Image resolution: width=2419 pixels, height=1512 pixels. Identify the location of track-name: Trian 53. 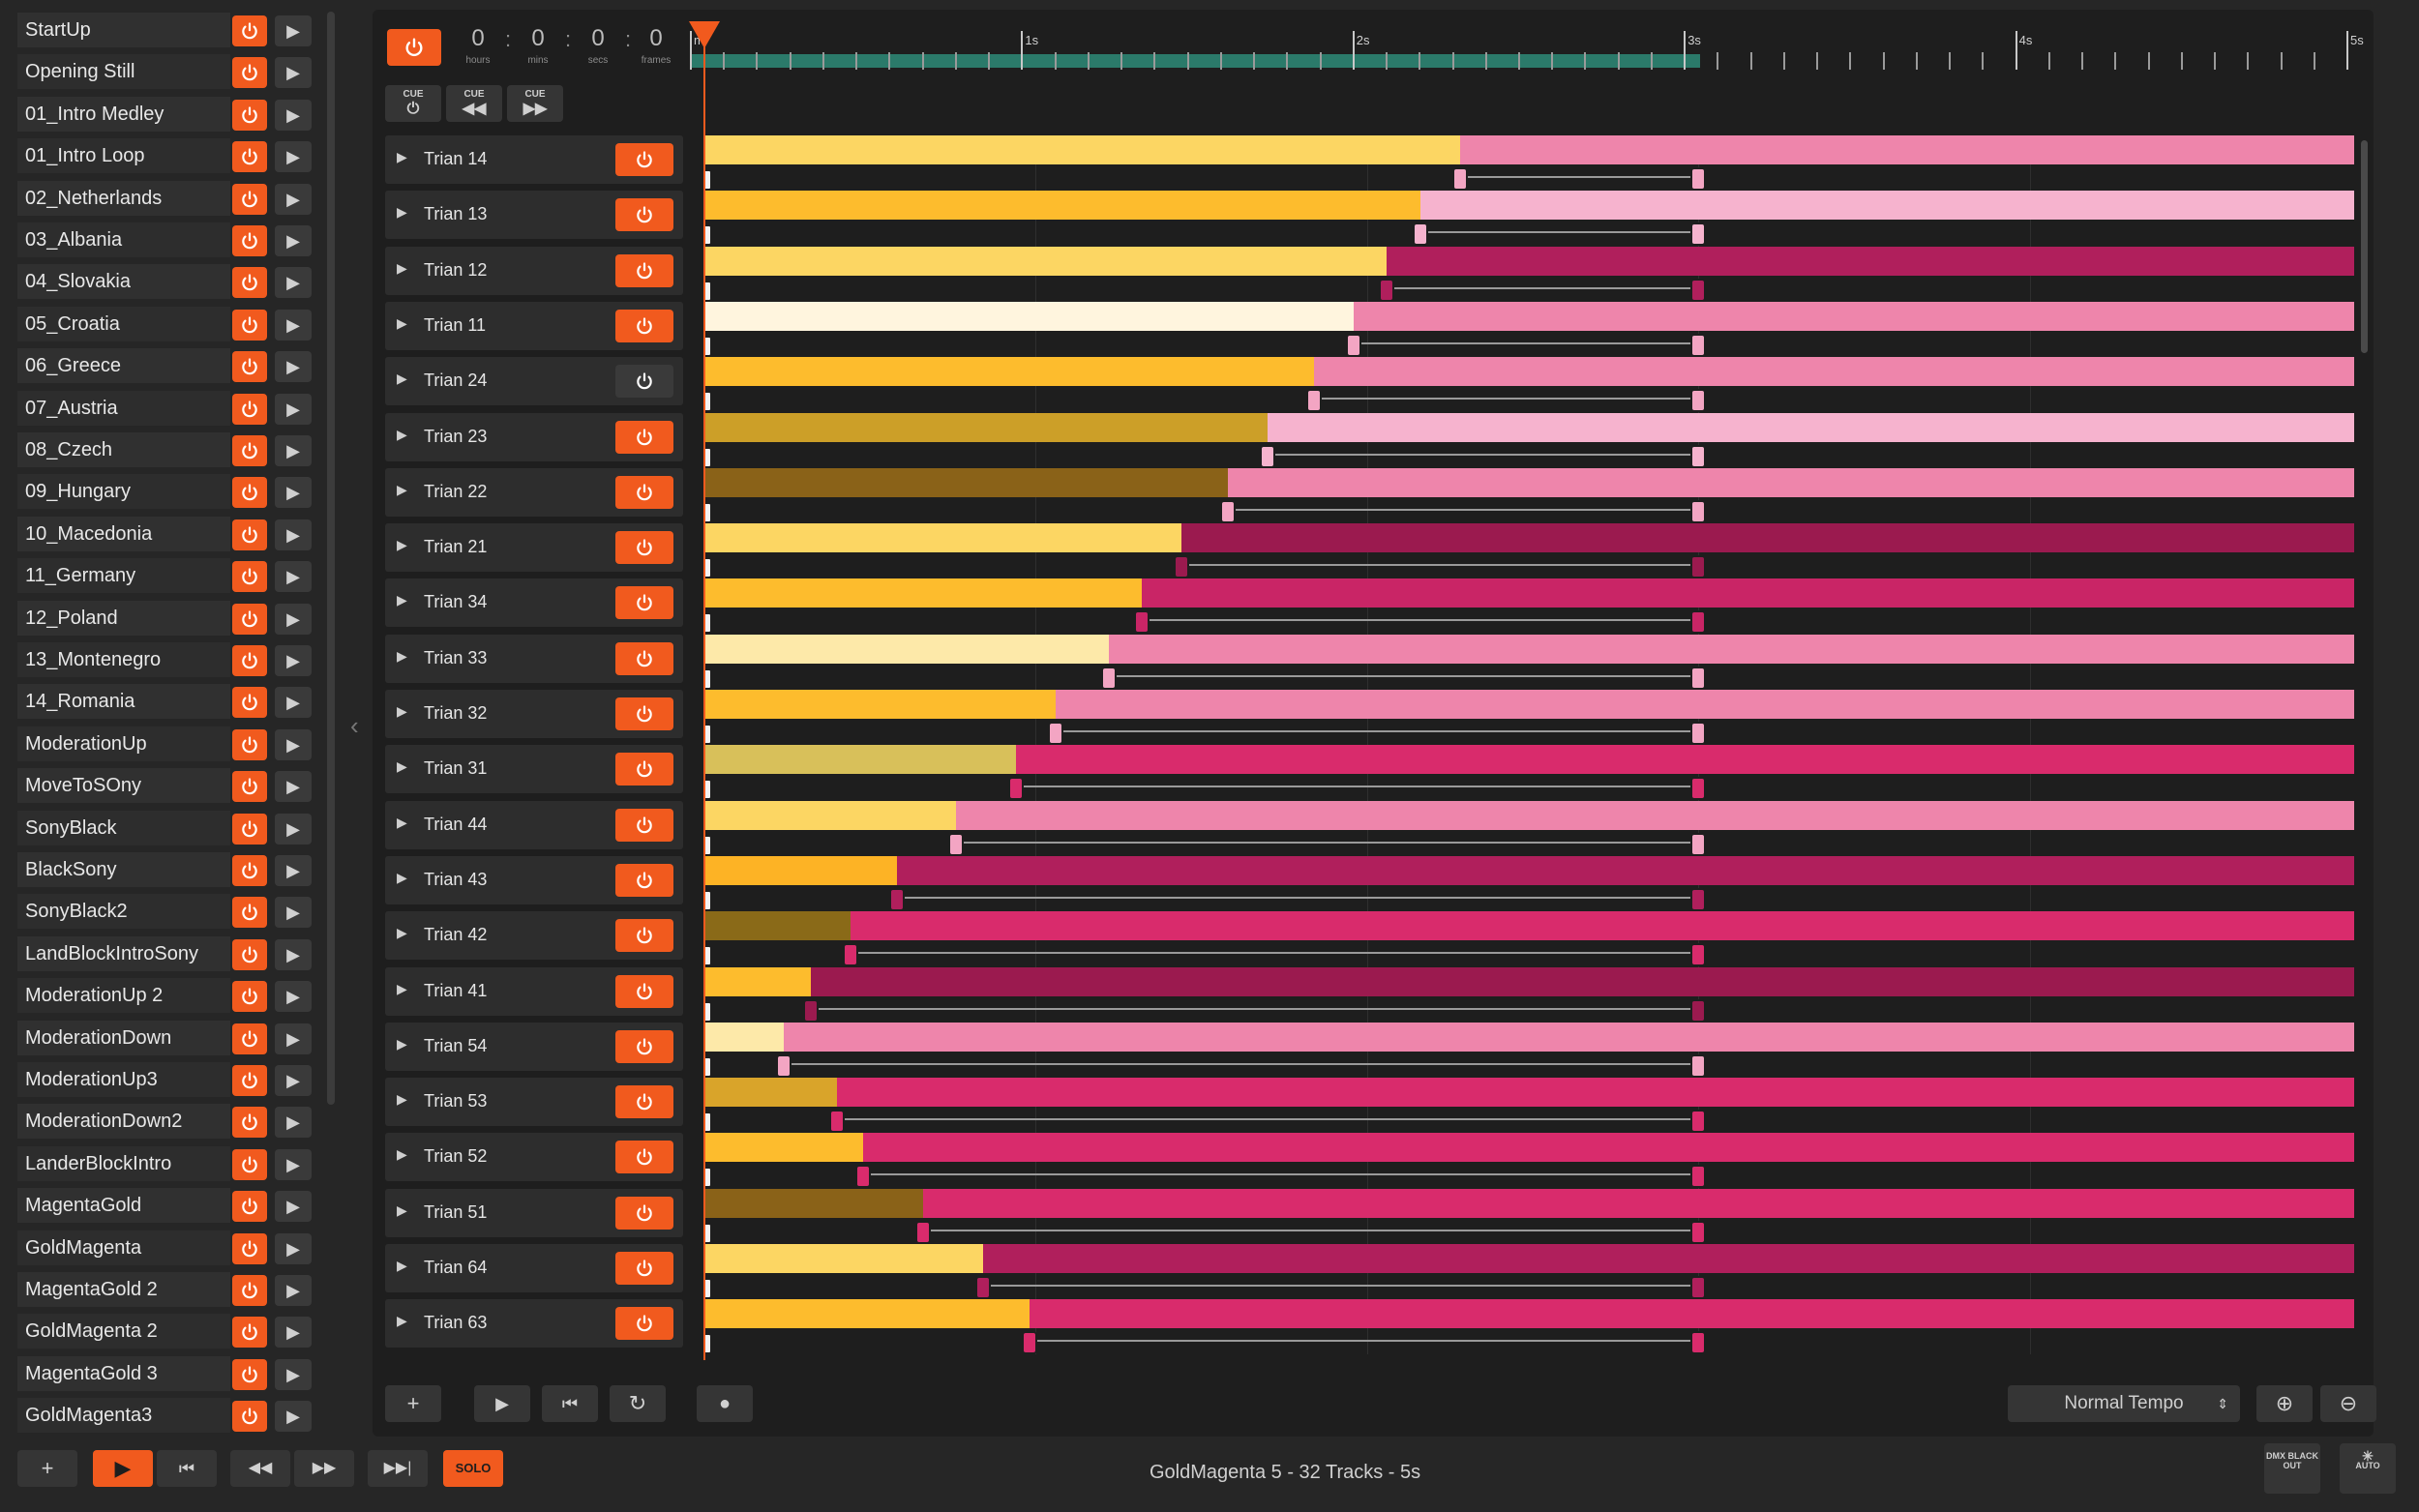
(456, 1101).